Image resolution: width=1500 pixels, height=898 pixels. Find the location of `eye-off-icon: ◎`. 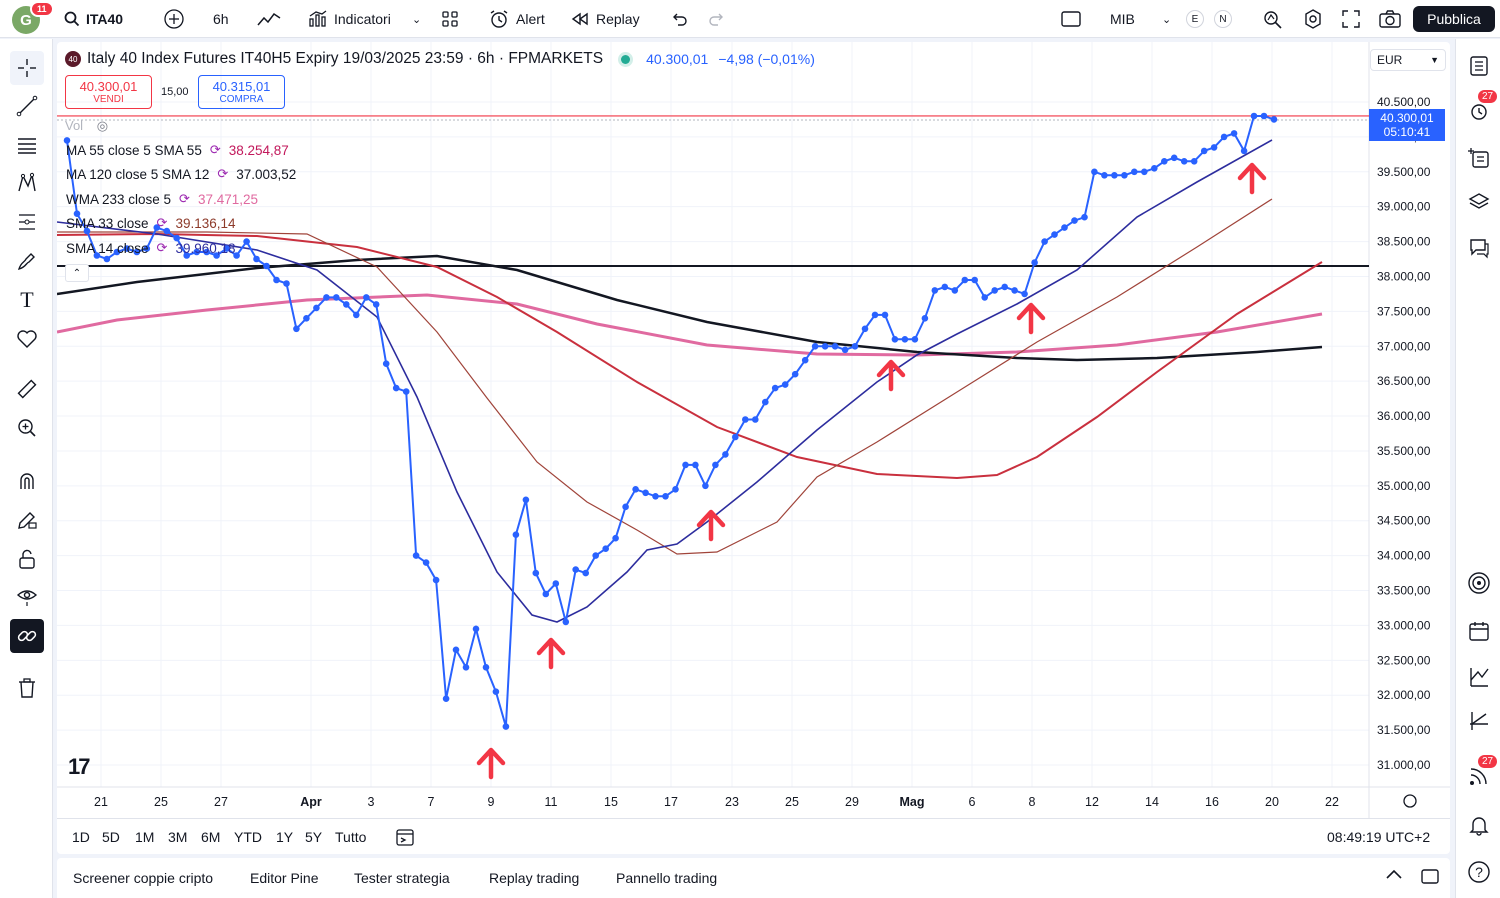

eye-off-icon: ◎ is located at coordinates (102, 125).